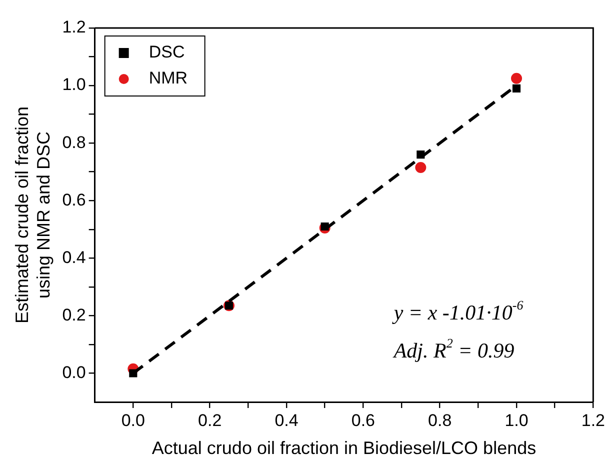 The image size is (616, 472). I want to click on y-tick-label: 1.2, so click(74, 27).